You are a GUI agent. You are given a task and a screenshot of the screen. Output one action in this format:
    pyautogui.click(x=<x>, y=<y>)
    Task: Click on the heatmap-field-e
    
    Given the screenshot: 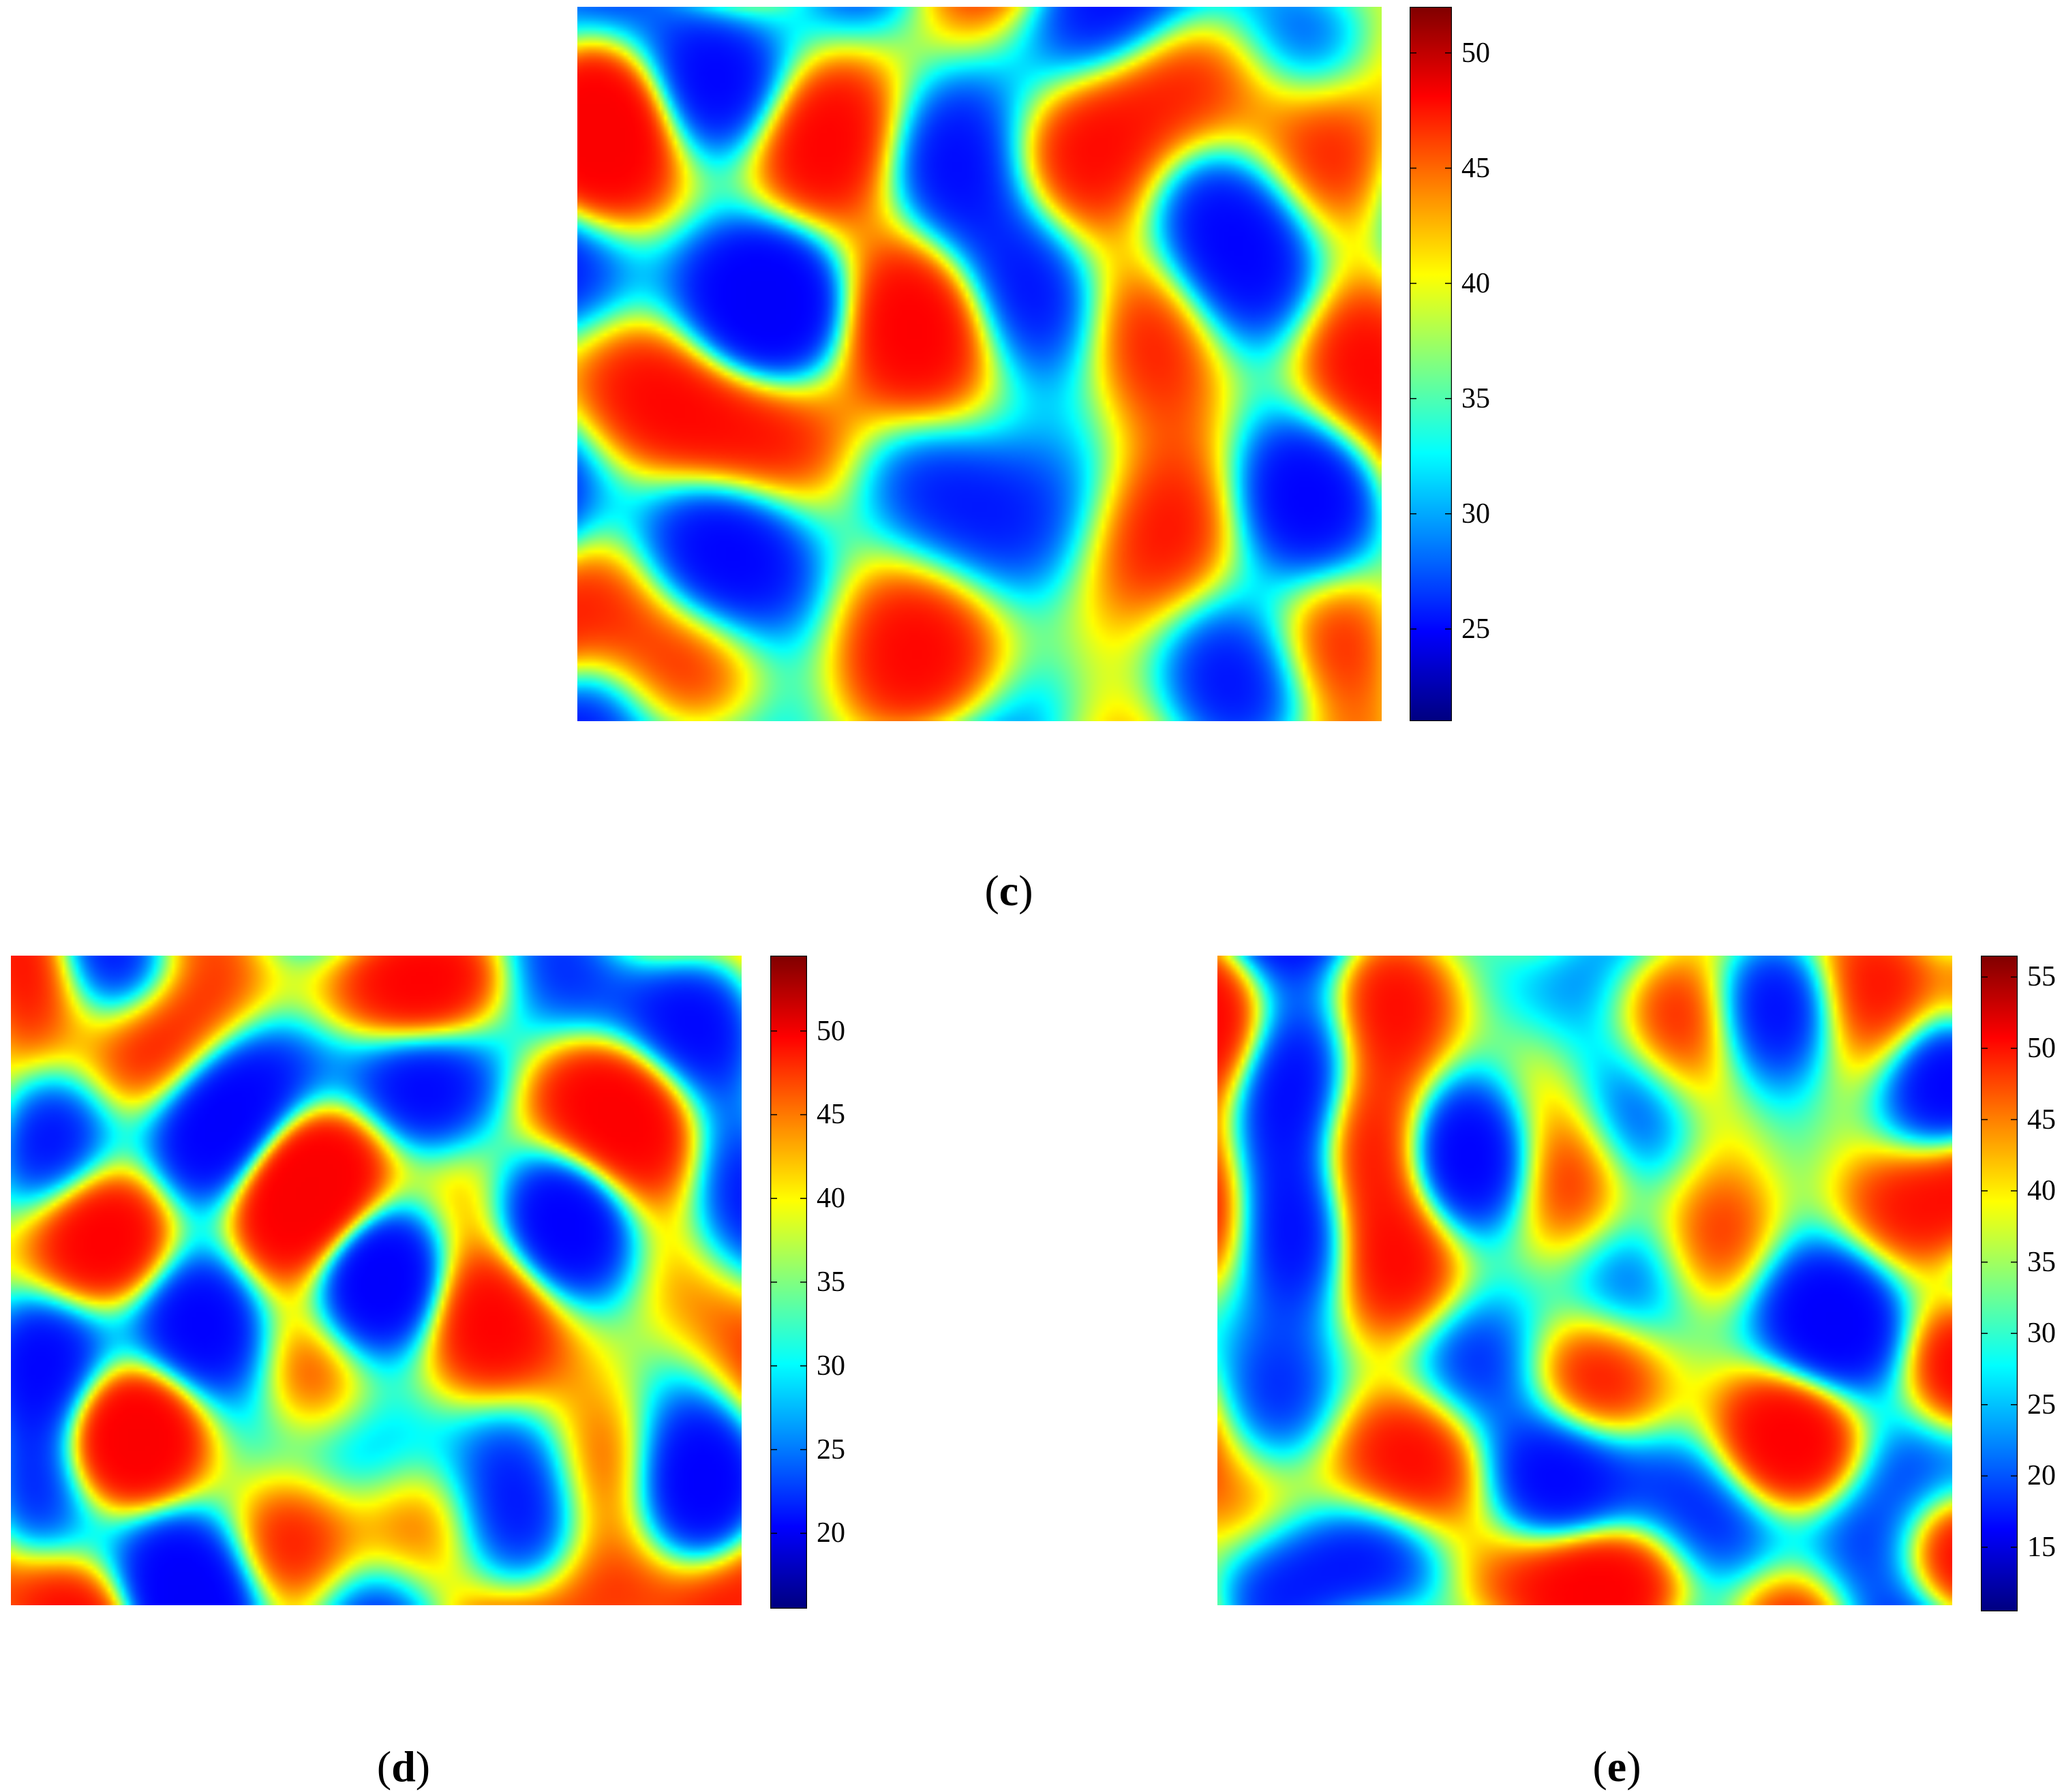 What is the action you would take?
    pyautogui.click(x=1584, y=1280)
    